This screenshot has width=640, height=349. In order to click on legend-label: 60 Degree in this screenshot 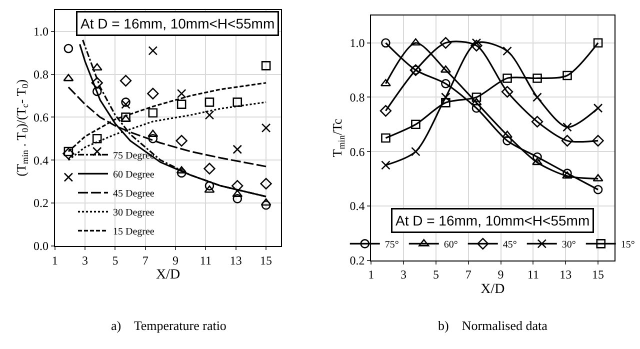, I will do `click(134, 175)`.